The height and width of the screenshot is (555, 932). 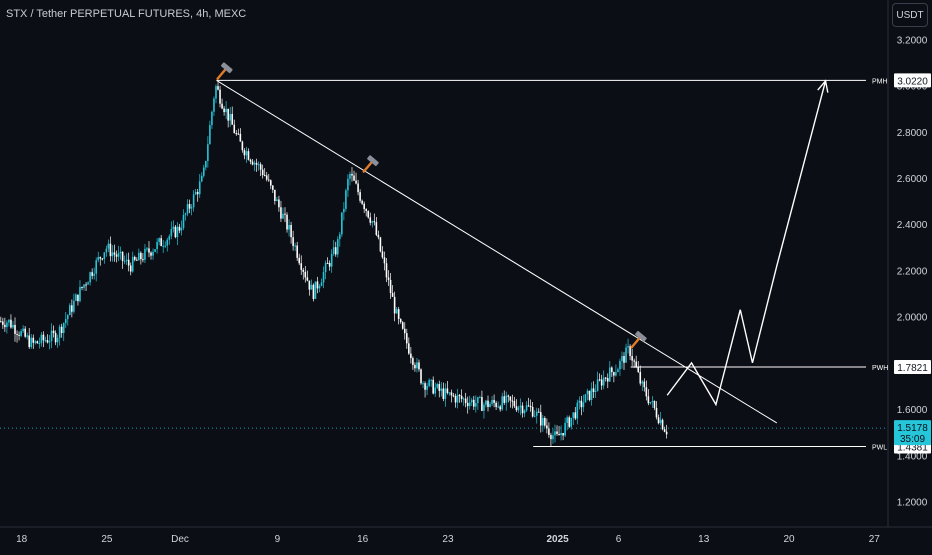 I want to click on projection-arrowhead, so click(x=823, y=86).